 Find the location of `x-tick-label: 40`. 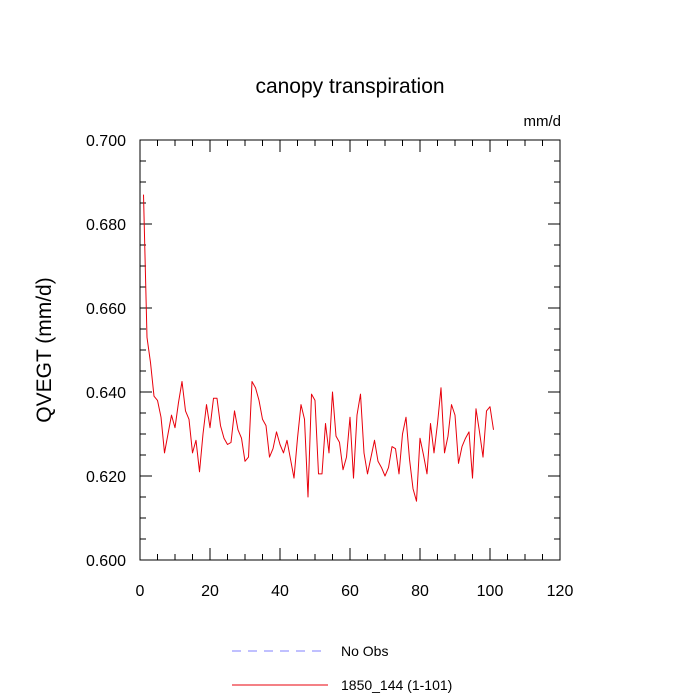

x-tick-label: 40 is located at coordinates (280, 591).